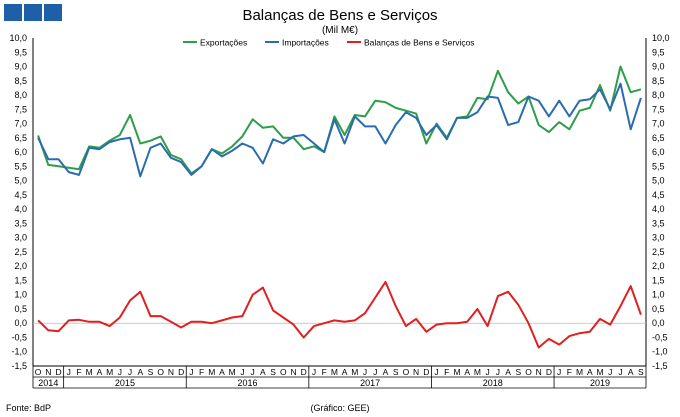 Image resolution: width=680 pixels, height=417 pixels. I want to click on y-tick-label-left: 8,0, so click(20, 95).